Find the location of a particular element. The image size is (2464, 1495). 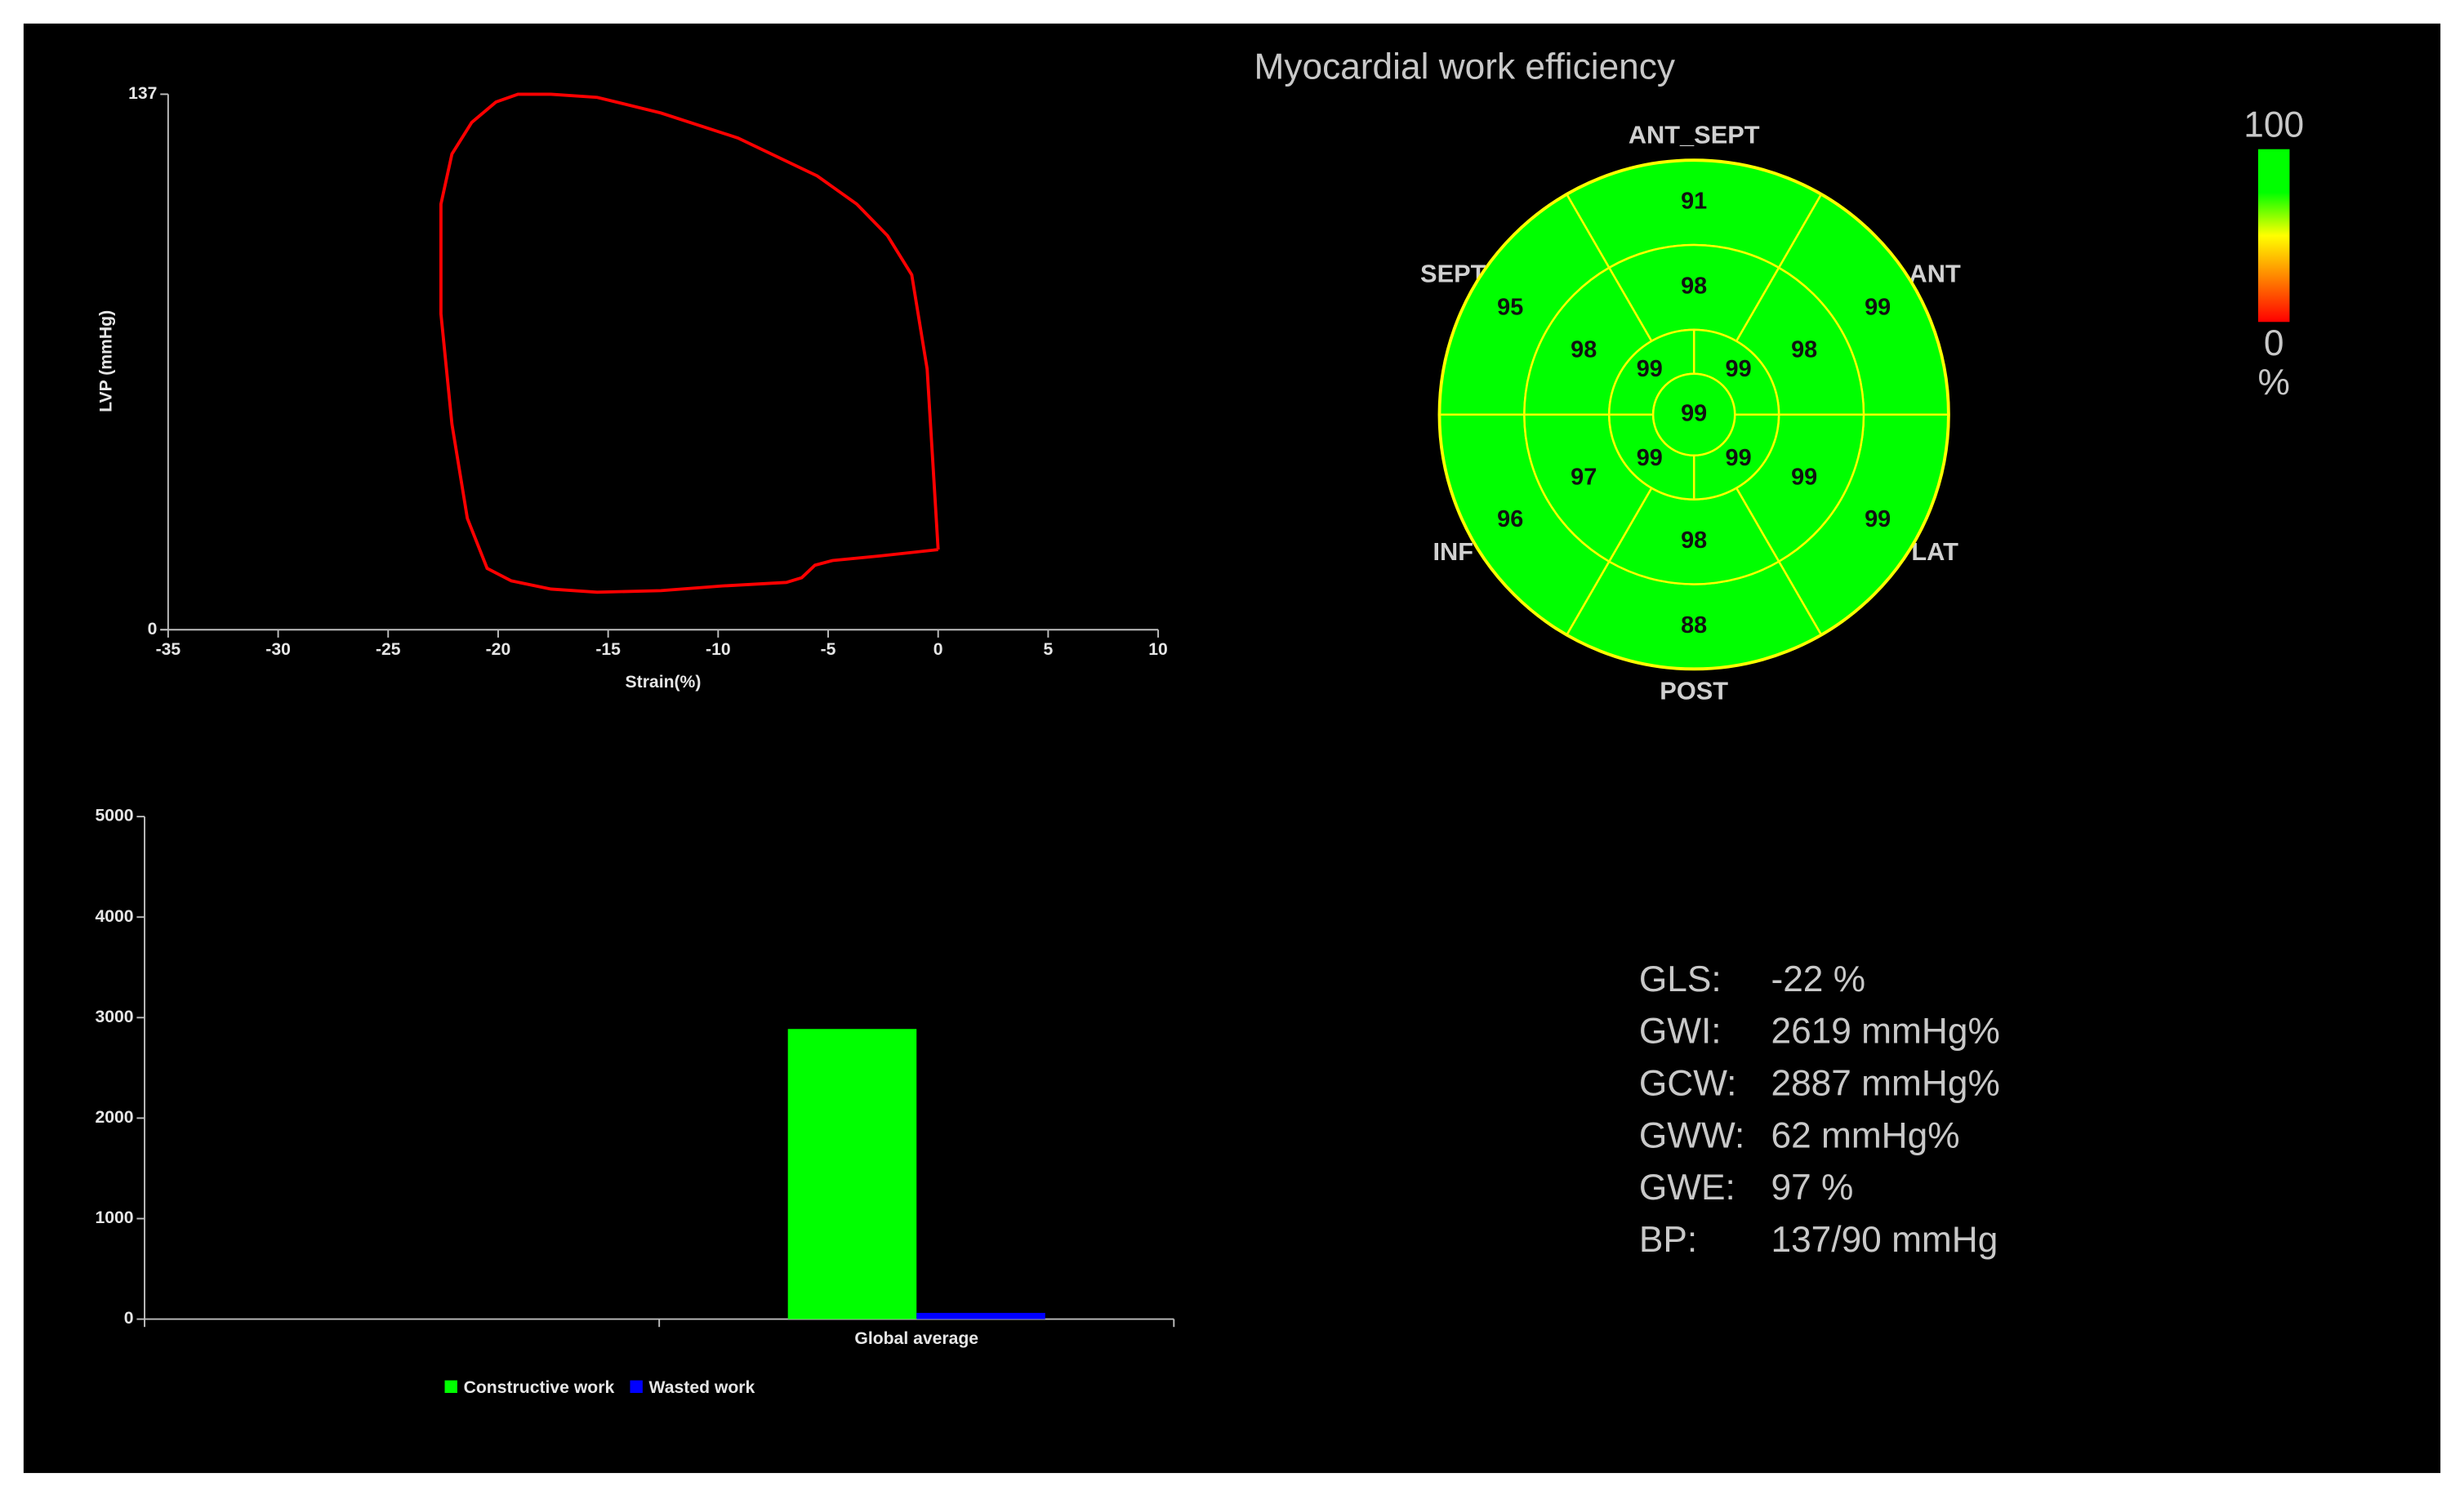

segment-value: 88 is located at coordinates (1694, 625).